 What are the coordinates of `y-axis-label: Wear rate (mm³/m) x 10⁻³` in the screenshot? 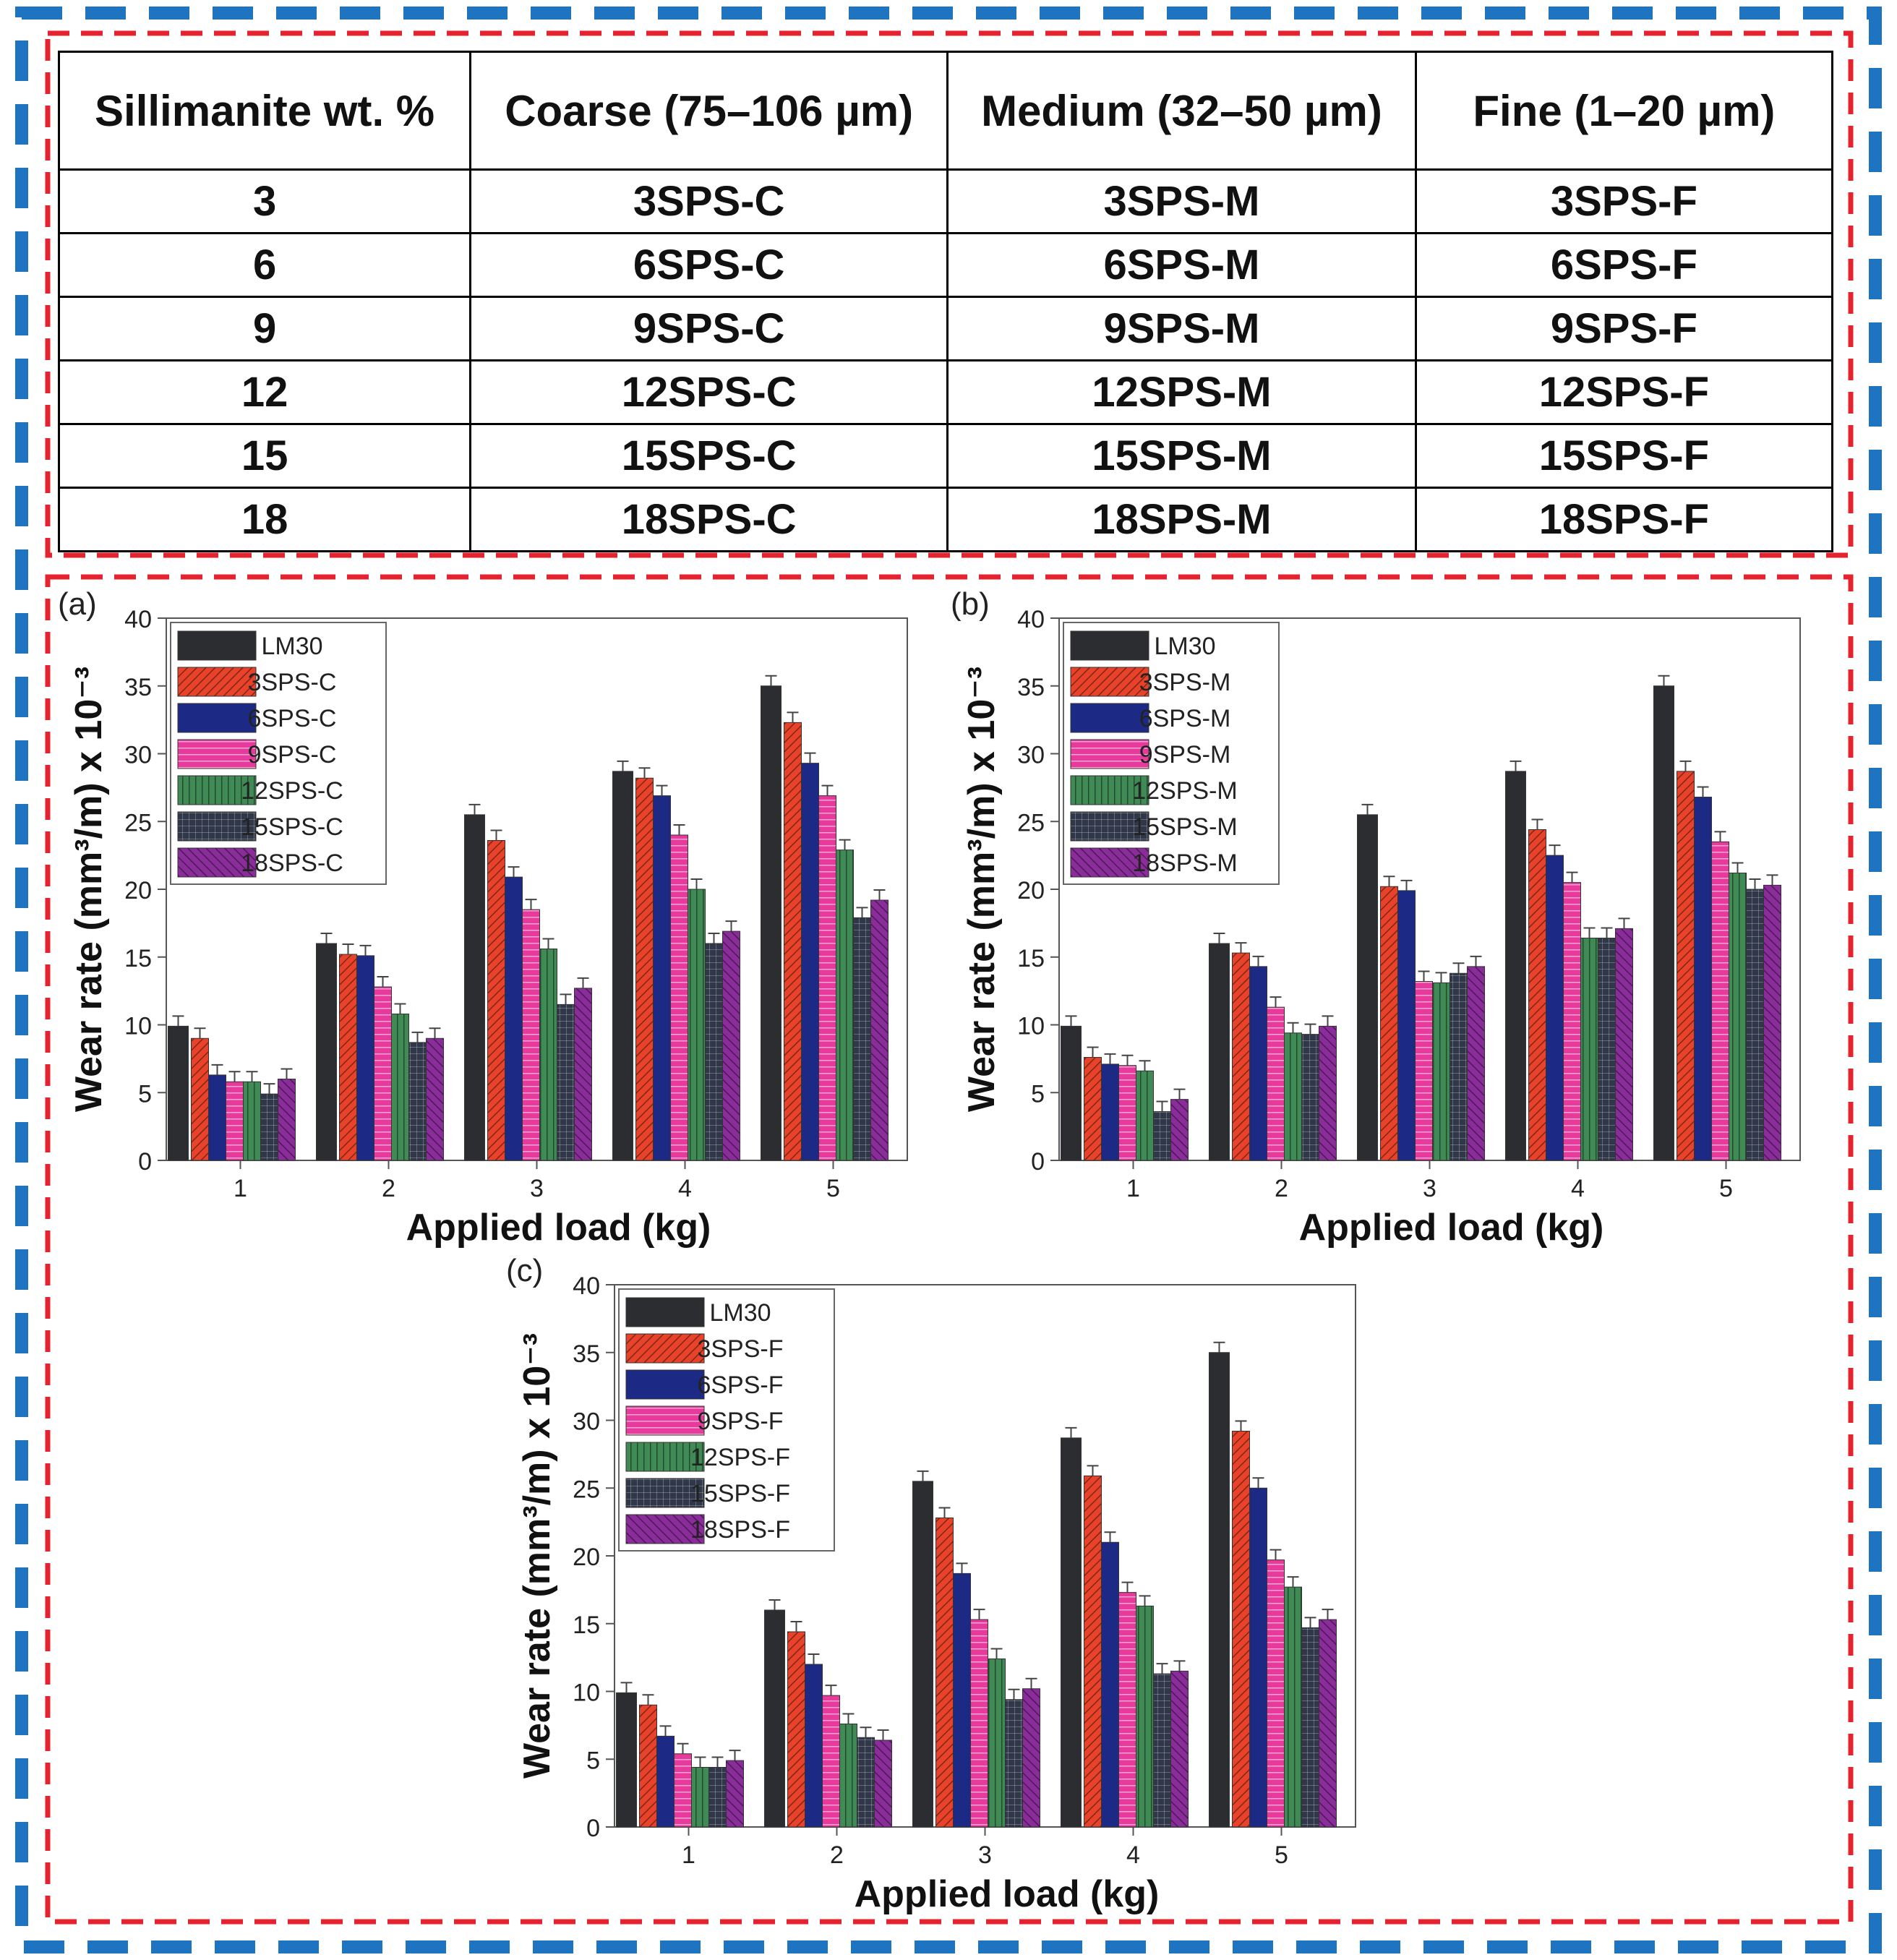 It's located at (982, 889).